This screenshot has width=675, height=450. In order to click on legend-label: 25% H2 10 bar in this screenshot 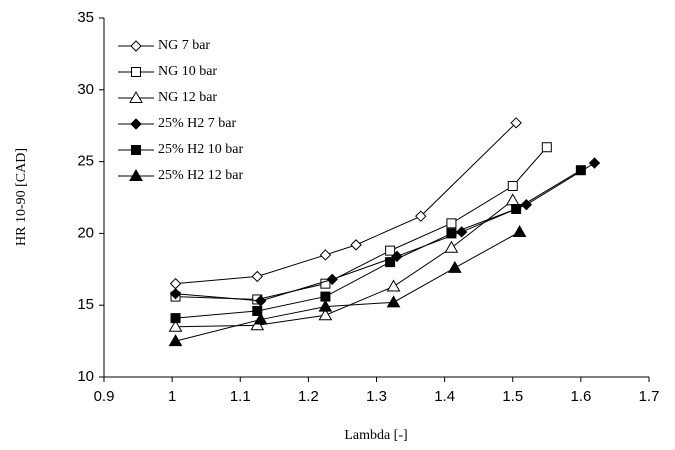, I will do `click(200, 149)`.